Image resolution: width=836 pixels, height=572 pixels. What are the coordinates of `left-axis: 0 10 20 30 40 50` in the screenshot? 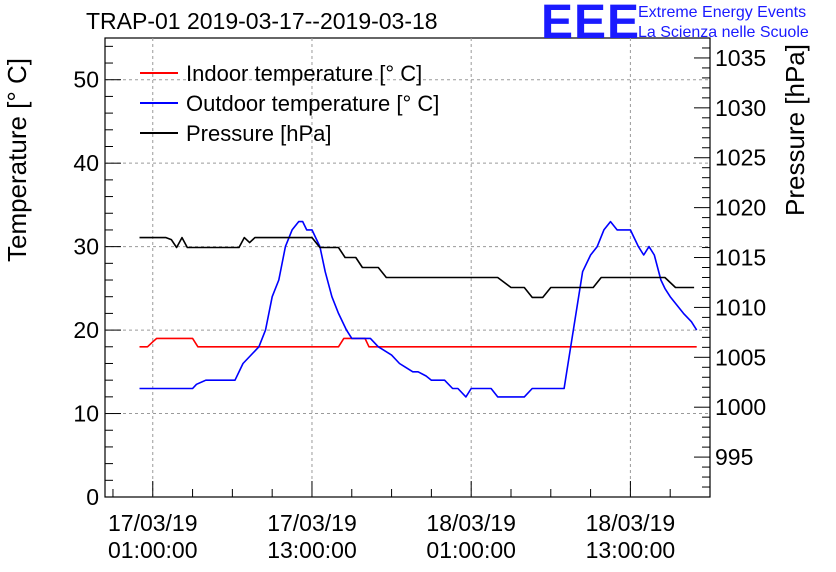 It's located at (97, 277).